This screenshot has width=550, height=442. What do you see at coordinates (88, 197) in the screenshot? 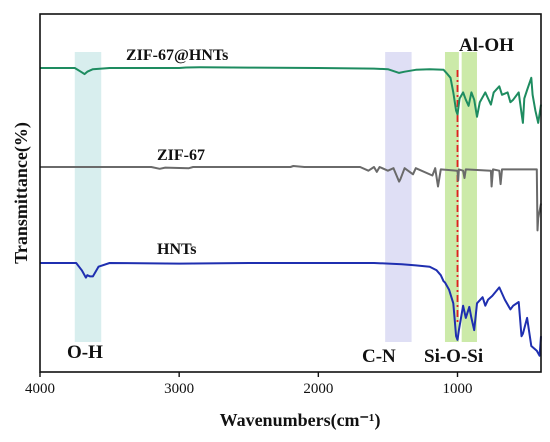
I see `band-o-h` at bounding box center [88, 197].